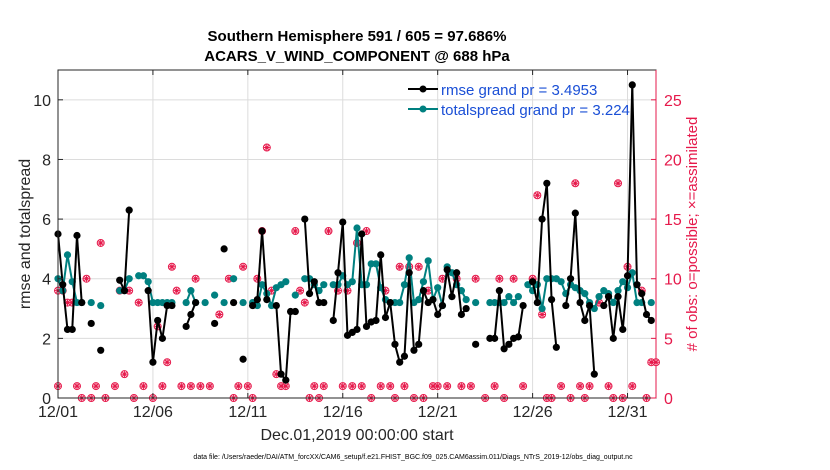 The height and width of the screenshot is (470, 830). I want to click on y-tick-label: 8, so click(46, 160).